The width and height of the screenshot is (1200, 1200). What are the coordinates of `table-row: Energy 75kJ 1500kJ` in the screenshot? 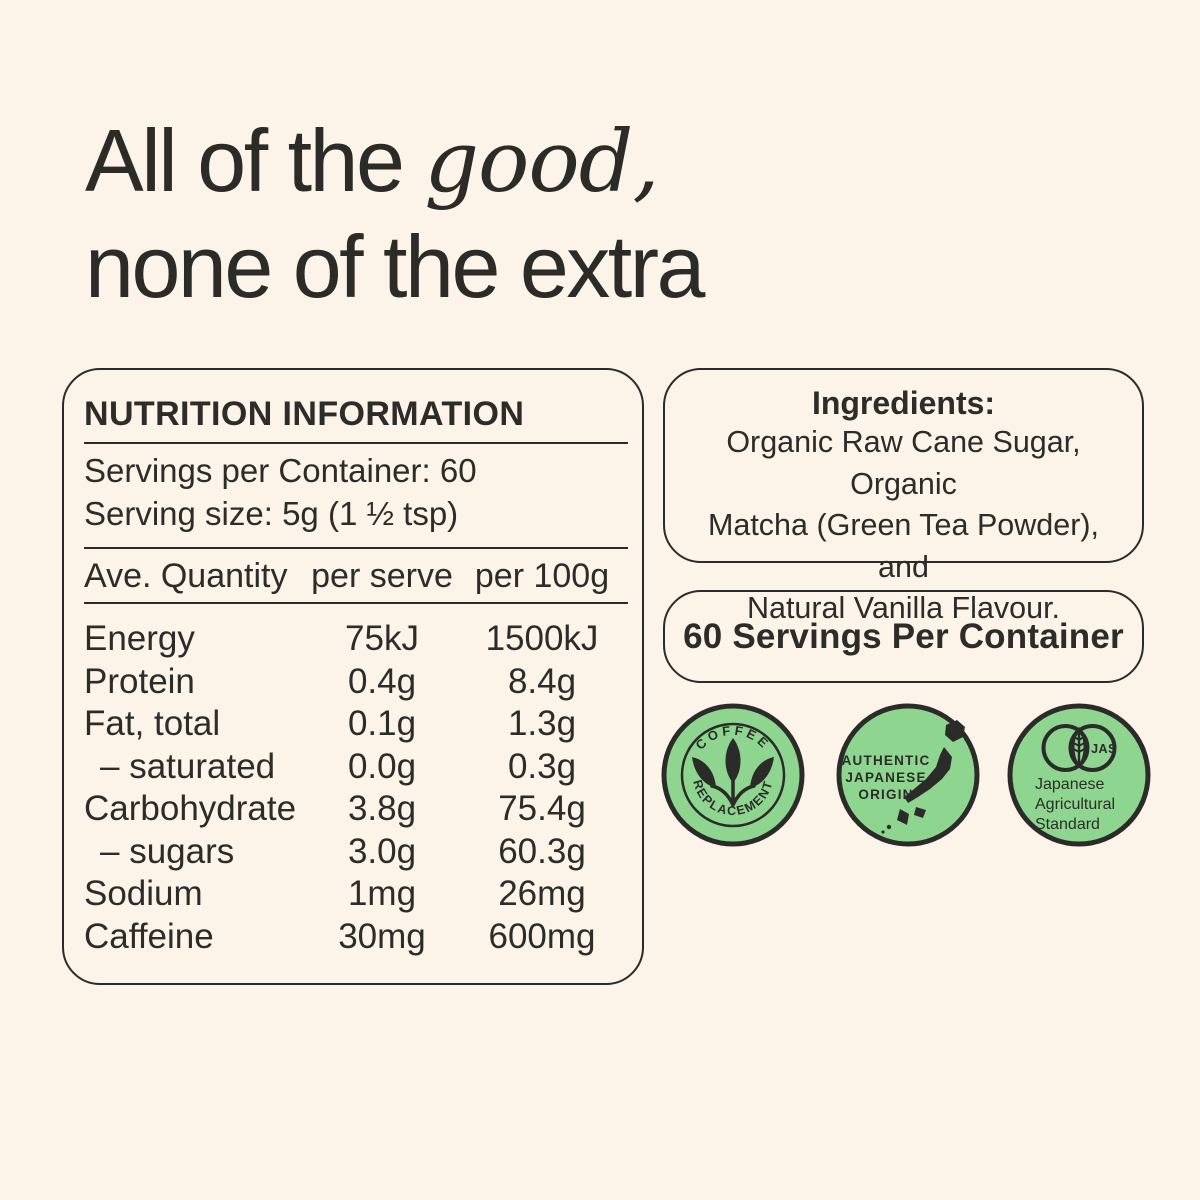 It's located at (356, 639).